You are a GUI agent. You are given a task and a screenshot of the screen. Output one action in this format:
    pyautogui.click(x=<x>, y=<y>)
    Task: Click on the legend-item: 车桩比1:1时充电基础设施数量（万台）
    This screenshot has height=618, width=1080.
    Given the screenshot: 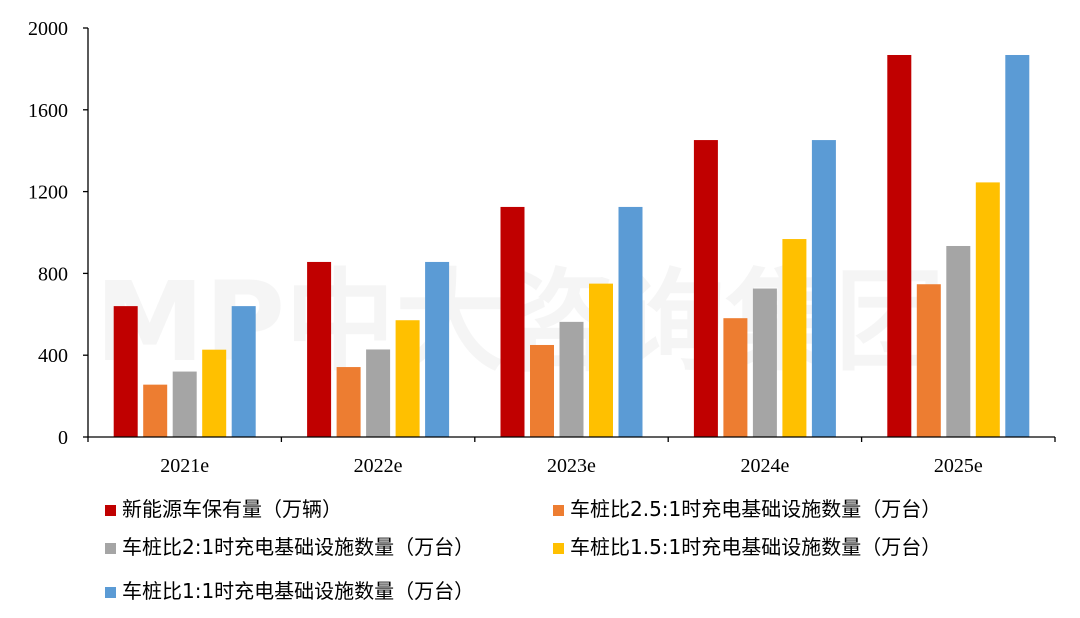 What is the action you would take?
    pyautogui.click(x=289, y=591)
    